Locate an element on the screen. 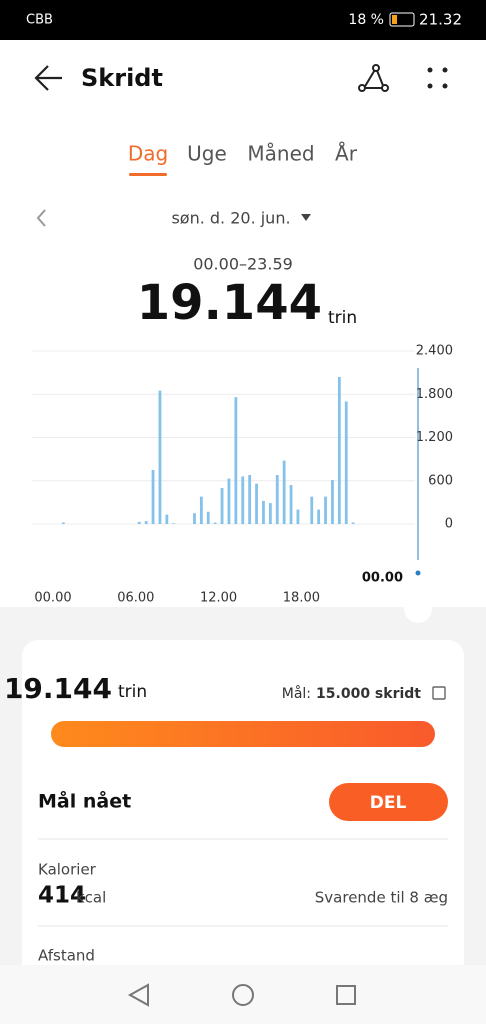 This screenshot has width=486, height=1024. clock: 21.32 is located at coordinates (440, 20).